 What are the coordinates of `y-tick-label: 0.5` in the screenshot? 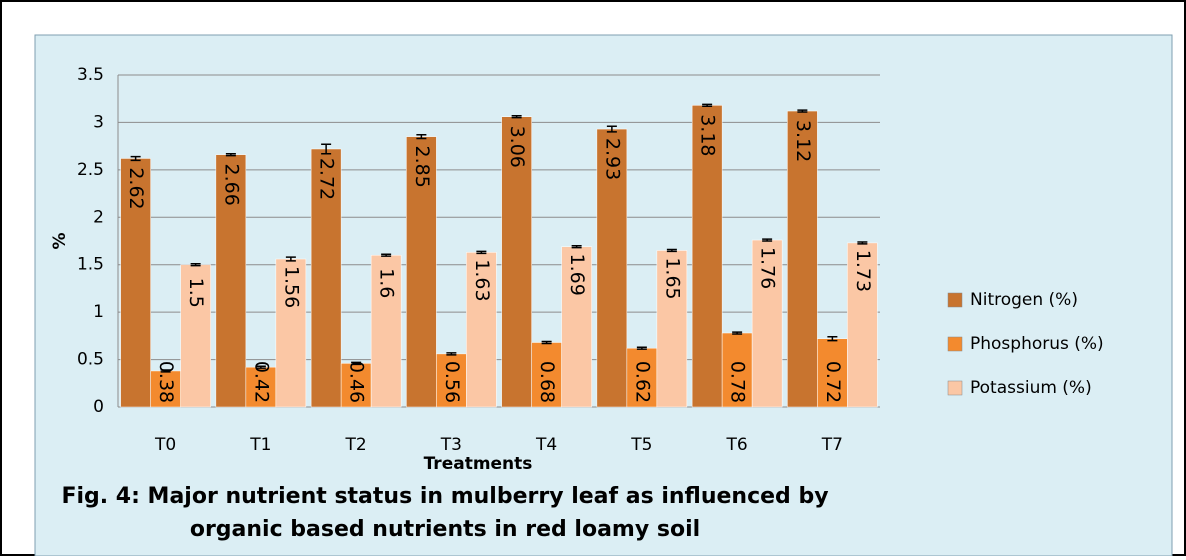 It's located at (90, 360).